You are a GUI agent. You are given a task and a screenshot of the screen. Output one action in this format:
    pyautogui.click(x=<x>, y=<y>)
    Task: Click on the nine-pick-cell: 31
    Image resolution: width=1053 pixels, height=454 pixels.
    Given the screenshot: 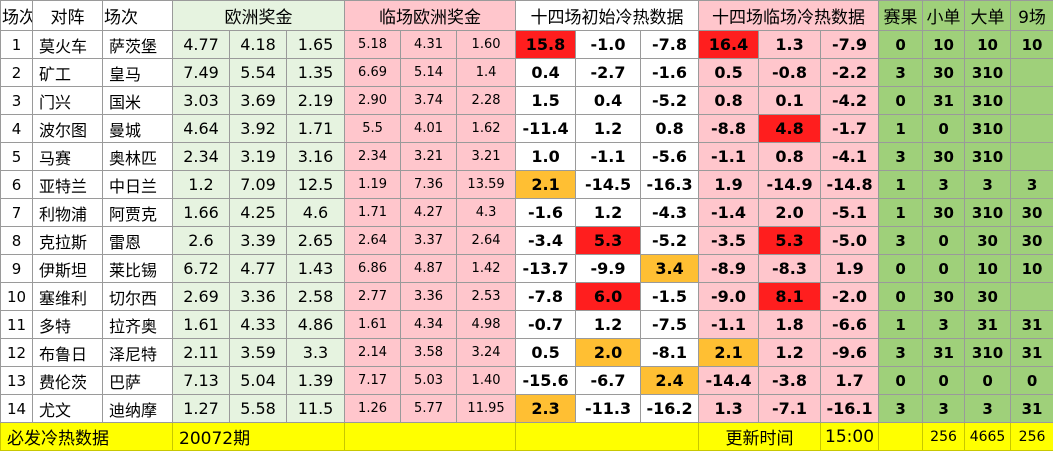 What is the action you would take?
    pyautogui.click(x=1031, y=324)
    